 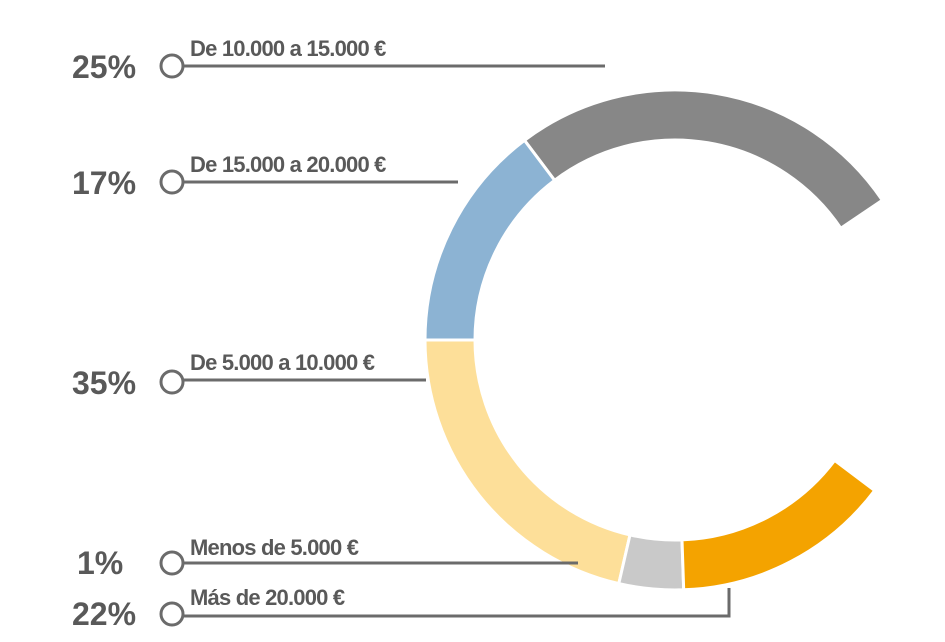 What do you see at coordinates (288, 164) in the screenshot?
I see `category-label-15000-20000: De 15.000 a 20.000 €` at bounding box center [288, 164].